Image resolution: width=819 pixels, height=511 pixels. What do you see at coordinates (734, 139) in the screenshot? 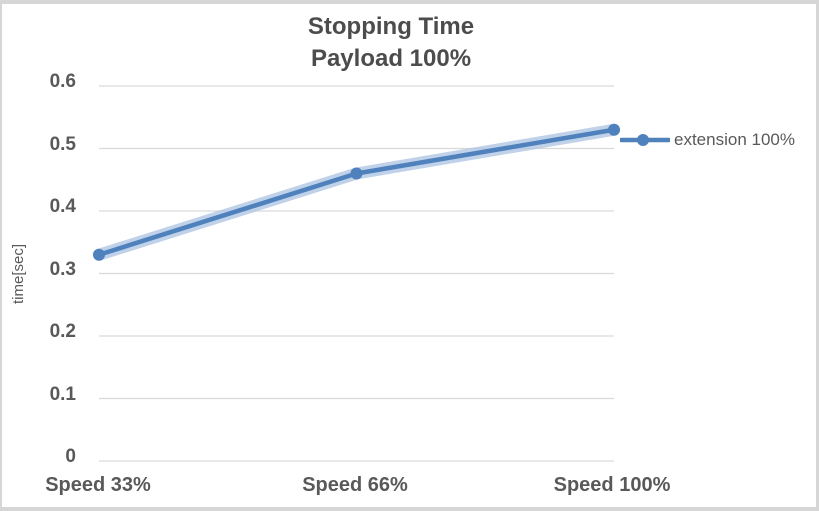
I see `legend-series-label: extension 100%` at bounding box center [734, 139].